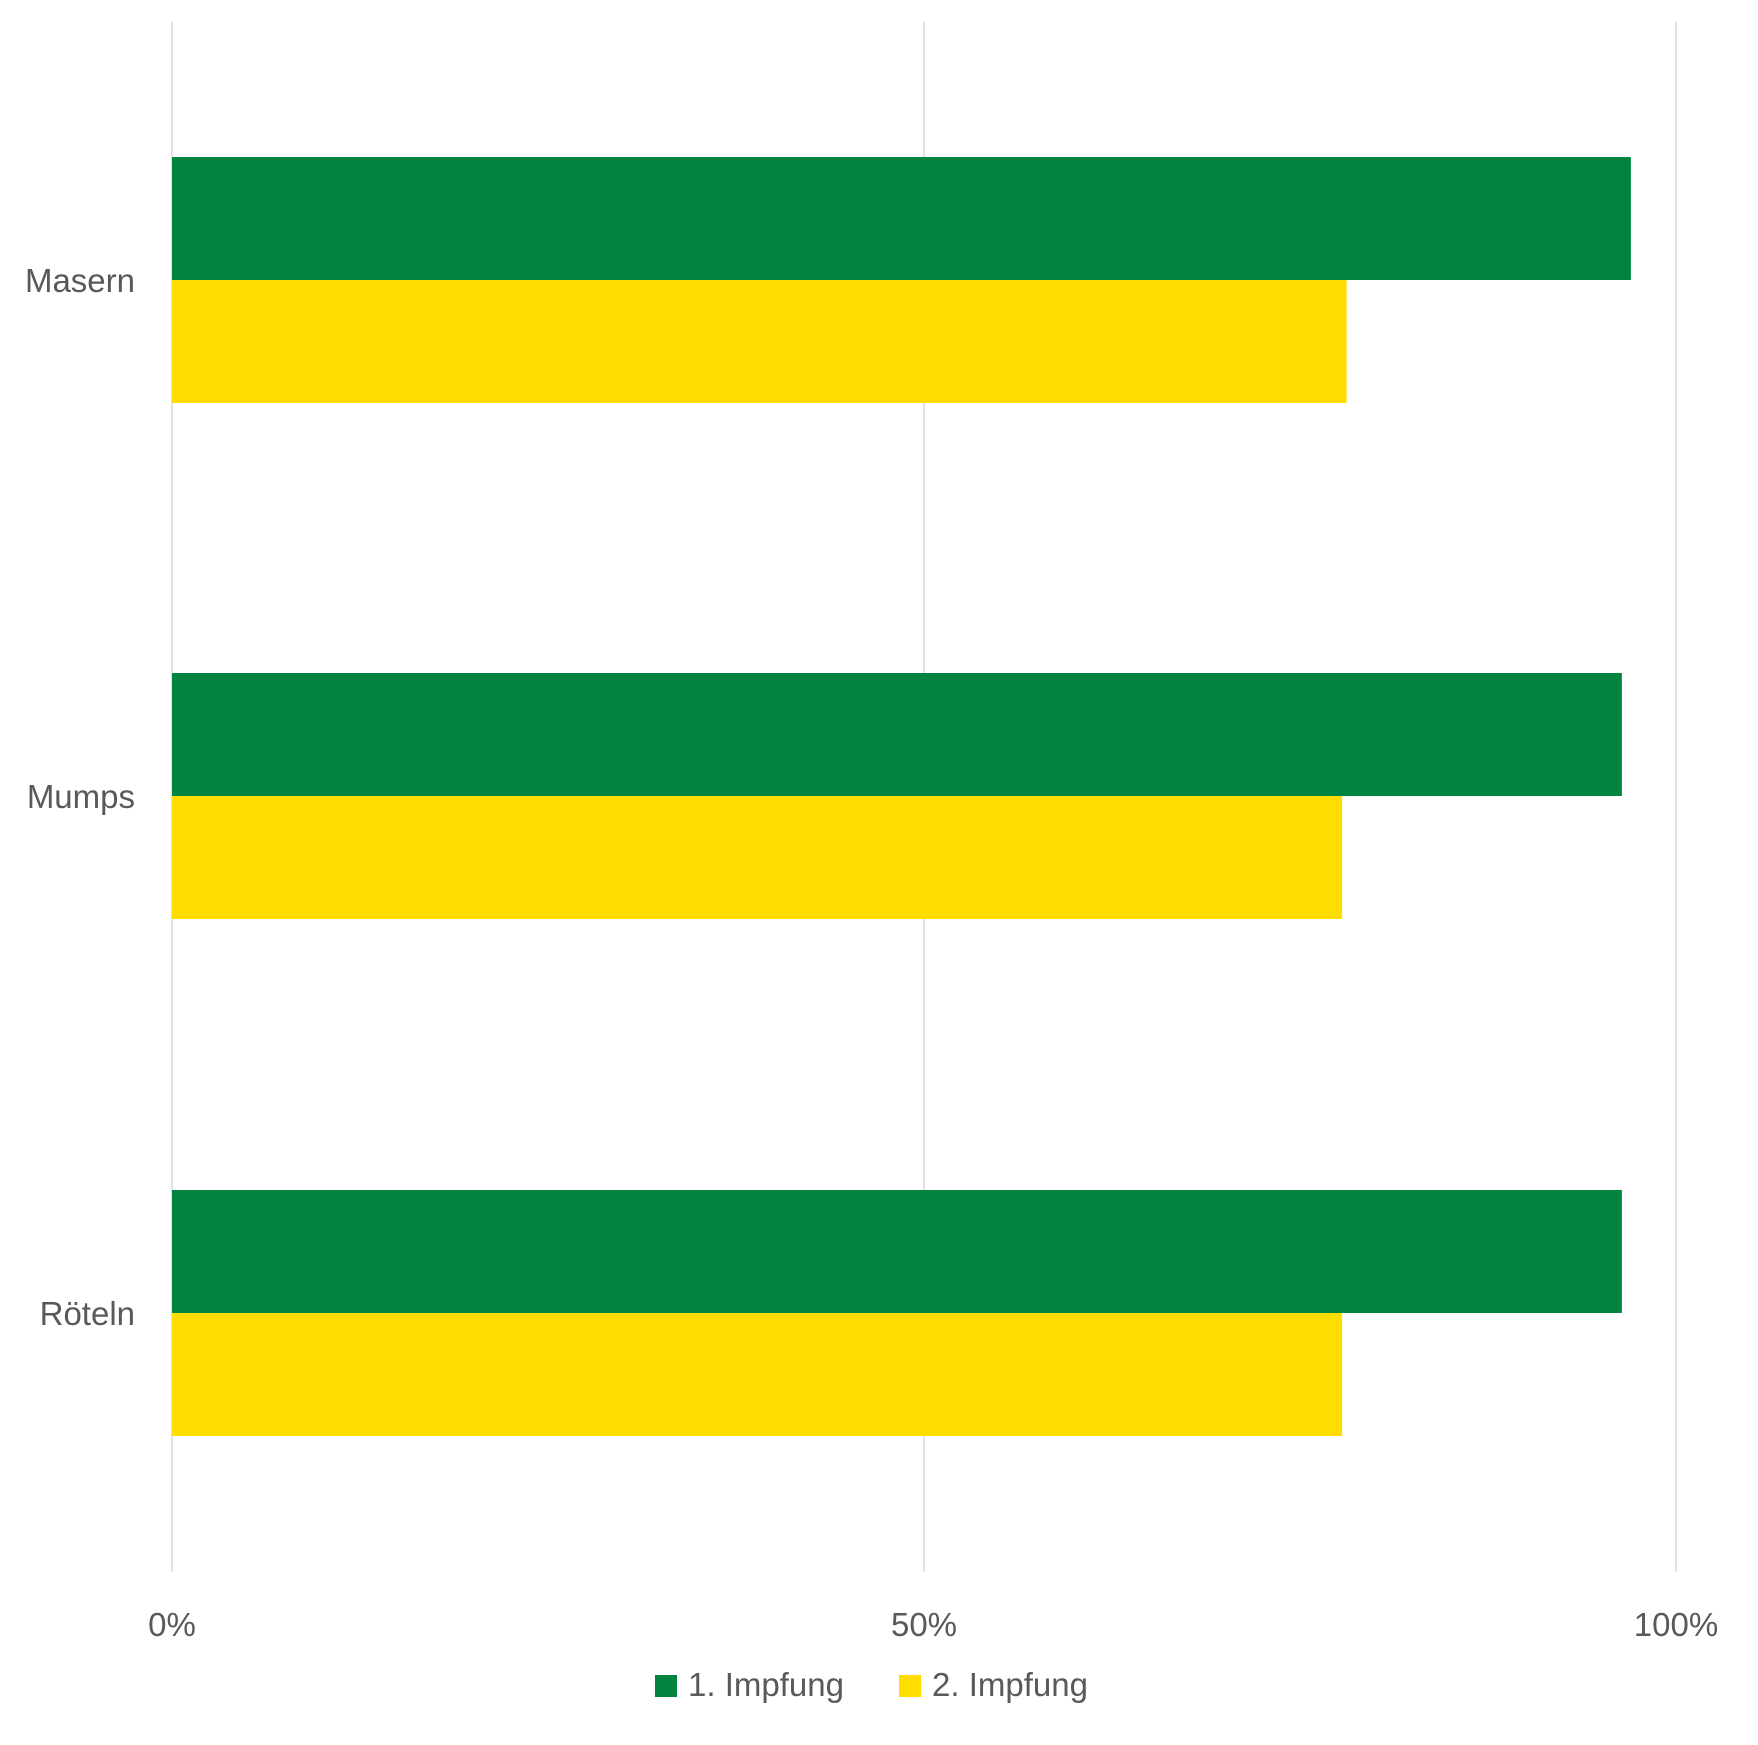  What do you see at coordinates (871, 1684) in the screenshot?
I see `legend: 1. Impfung 2. Impfung` at bounding box center [871, 1684].